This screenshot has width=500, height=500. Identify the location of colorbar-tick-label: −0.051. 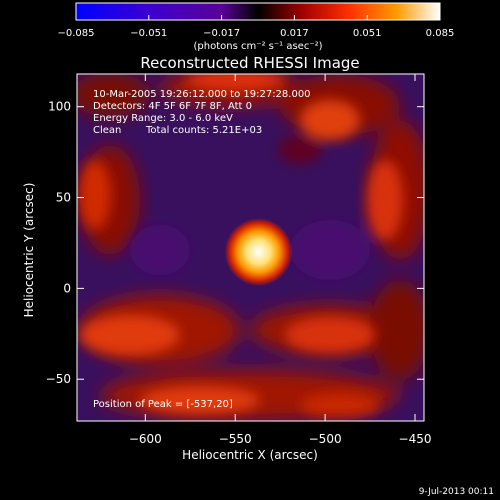
(148, 33).